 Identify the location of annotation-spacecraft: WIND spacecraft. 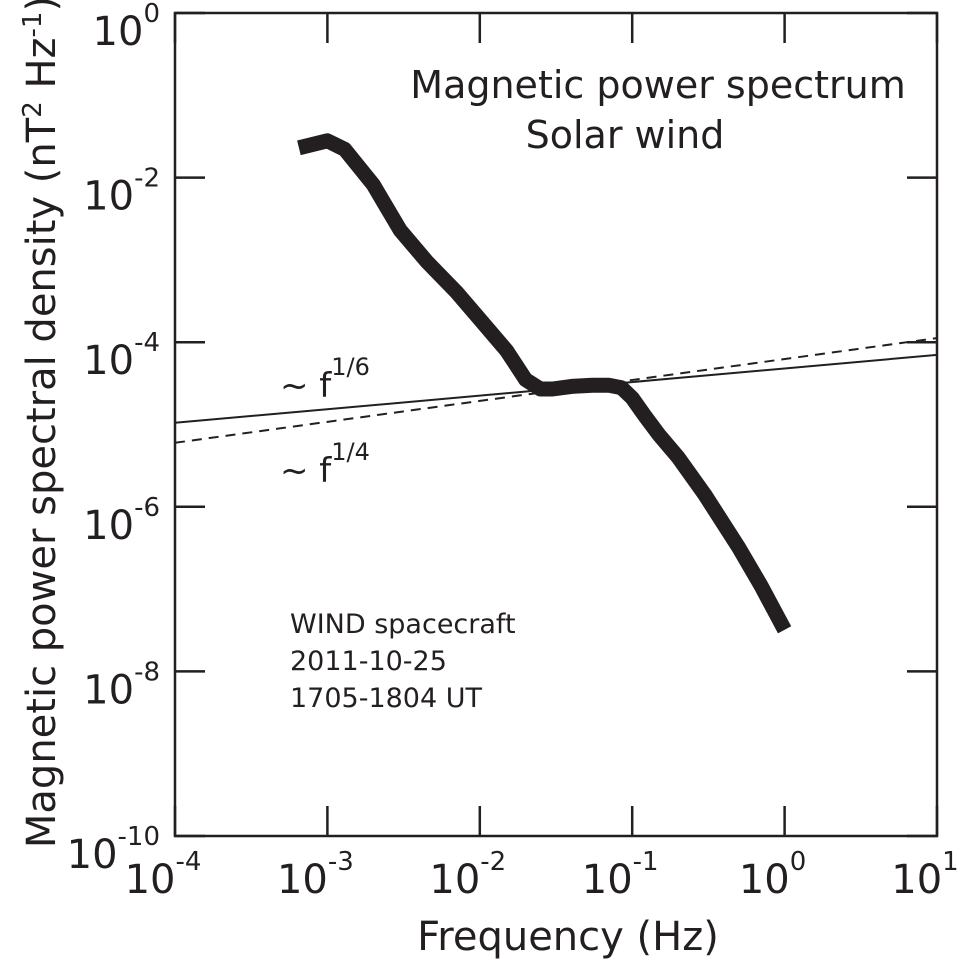
(403, 624).